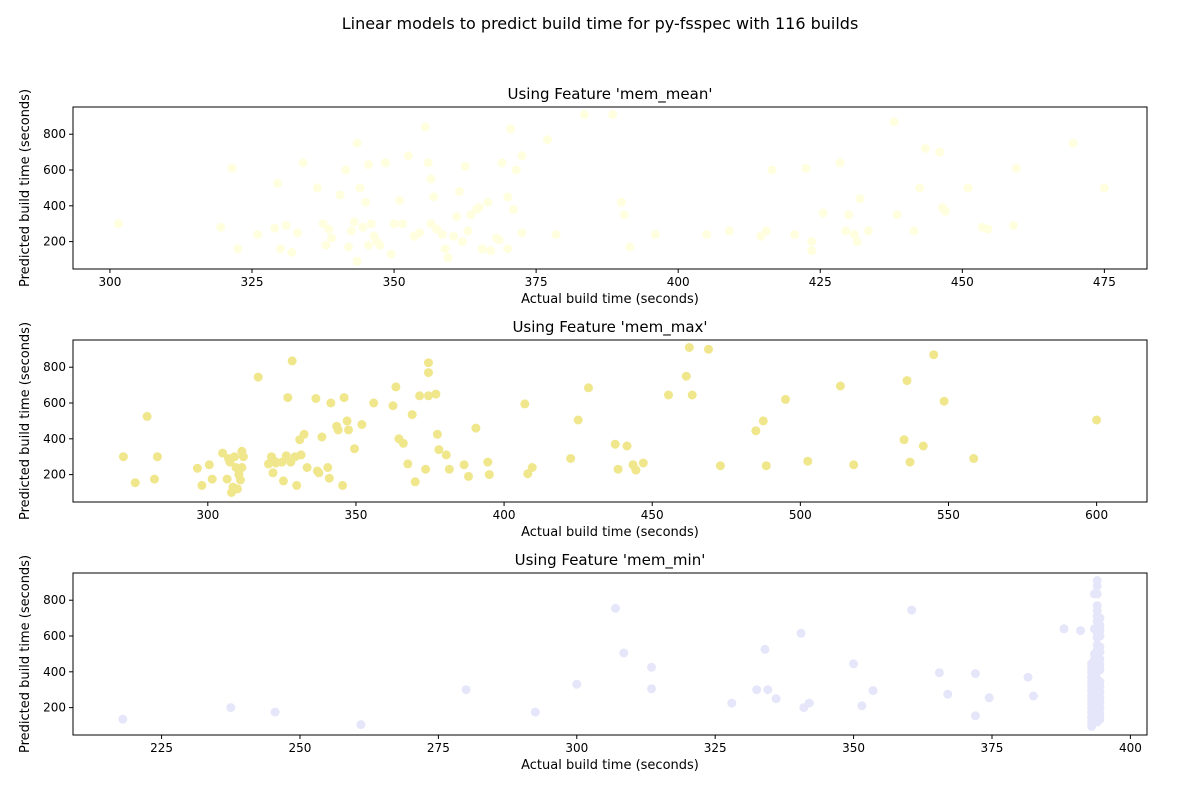 Image resolution: width=1200 pixels, height=800 pixels. I want to click on x-tick-label: 325, so click(715, 748).